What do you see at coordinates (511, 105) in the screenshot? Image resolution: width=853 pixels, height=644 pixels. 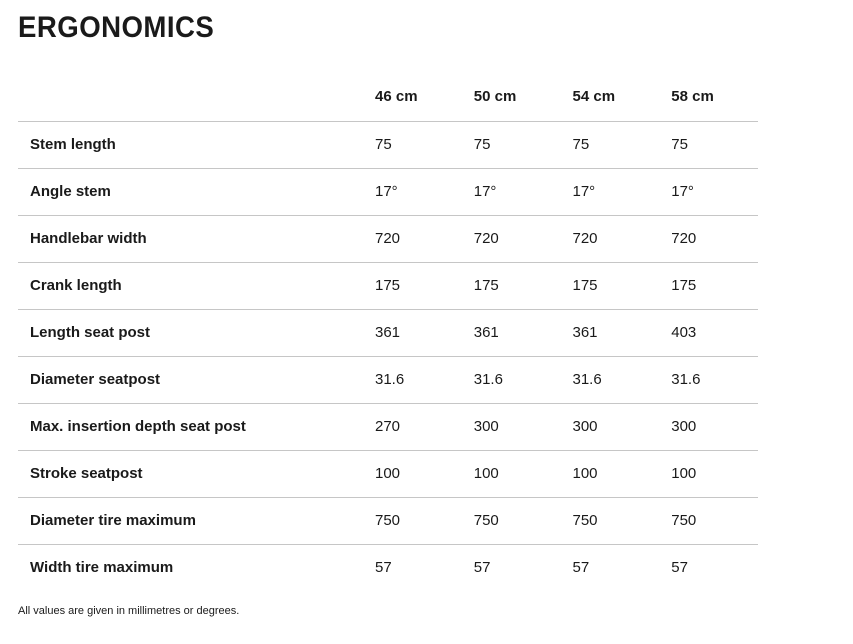 I see `column-header-50cm: 50 cm` at bounding box center [511, 105].